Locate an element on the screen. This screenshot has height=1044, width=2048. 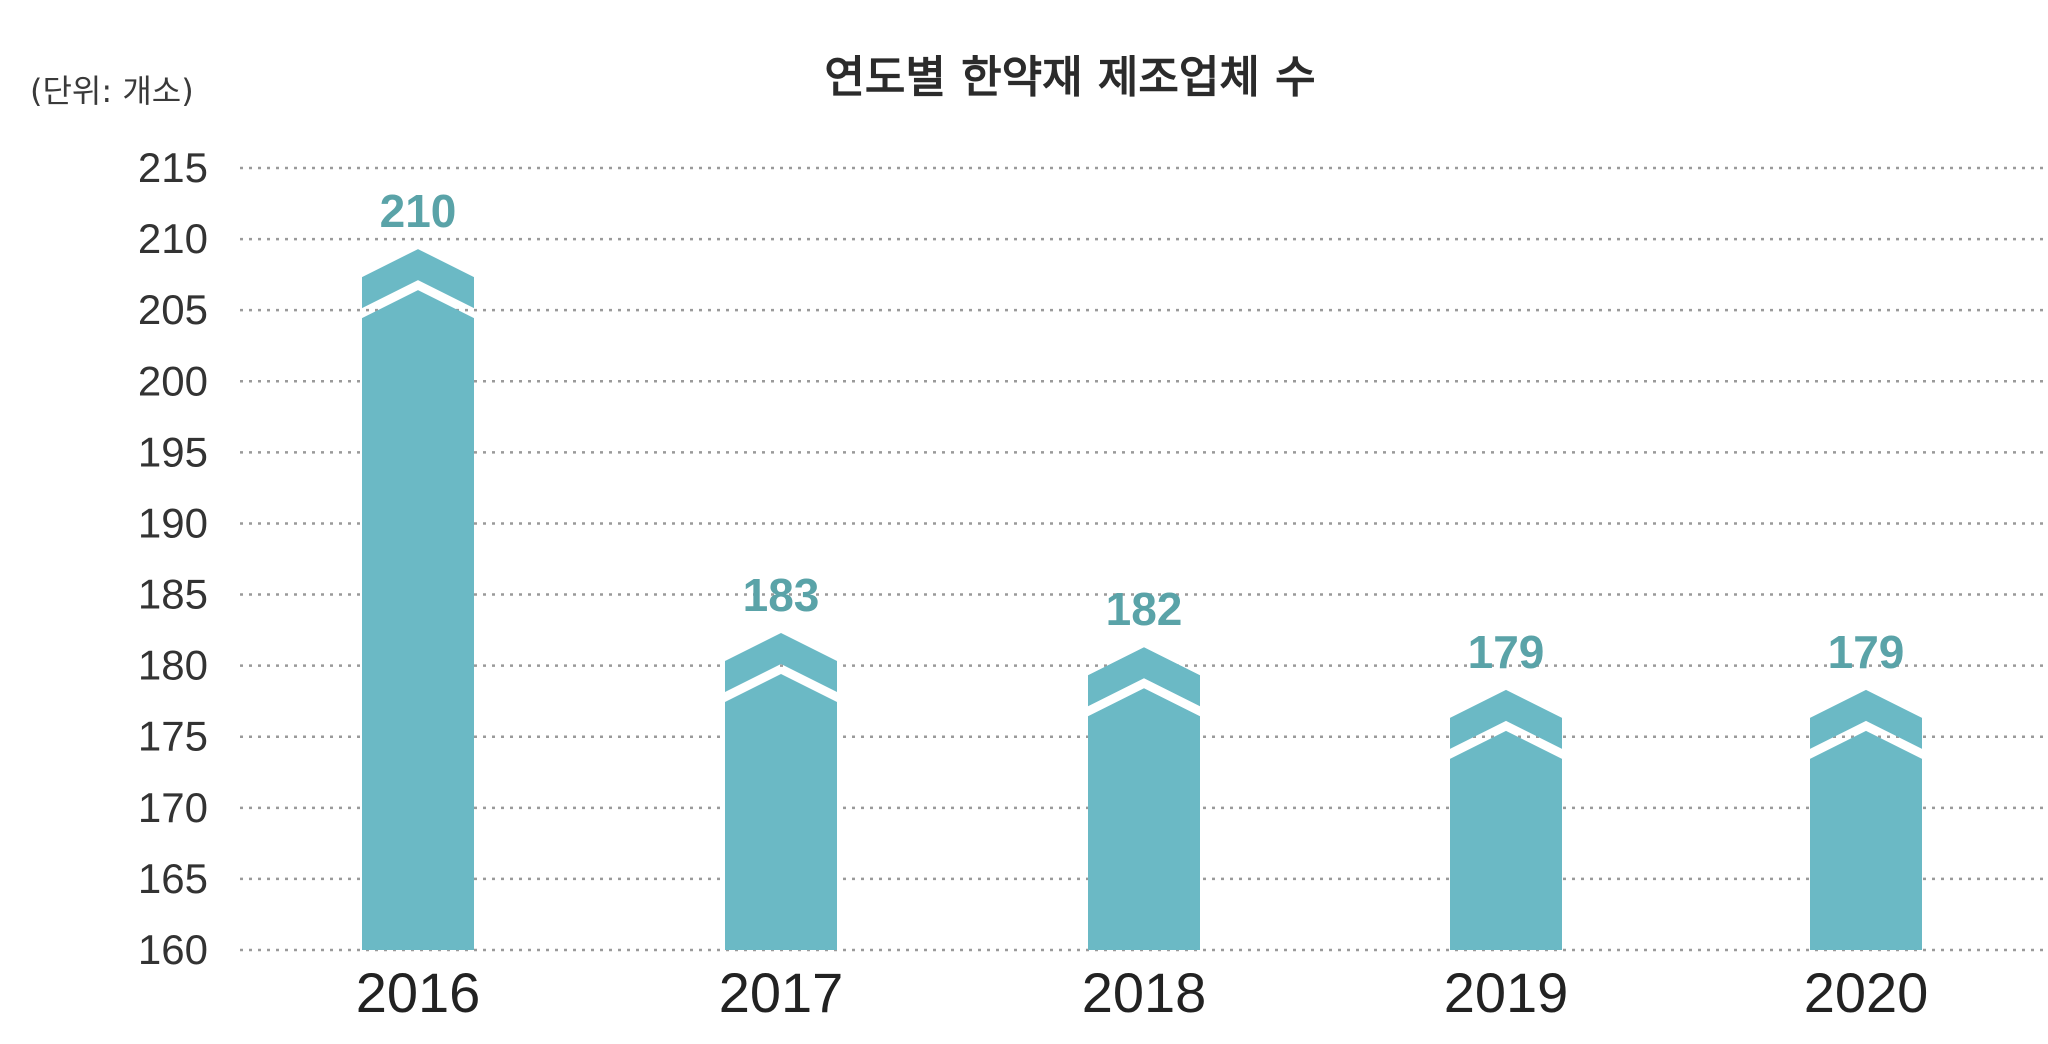
y-tick-label: 190 is located at coordinates (173, 522).